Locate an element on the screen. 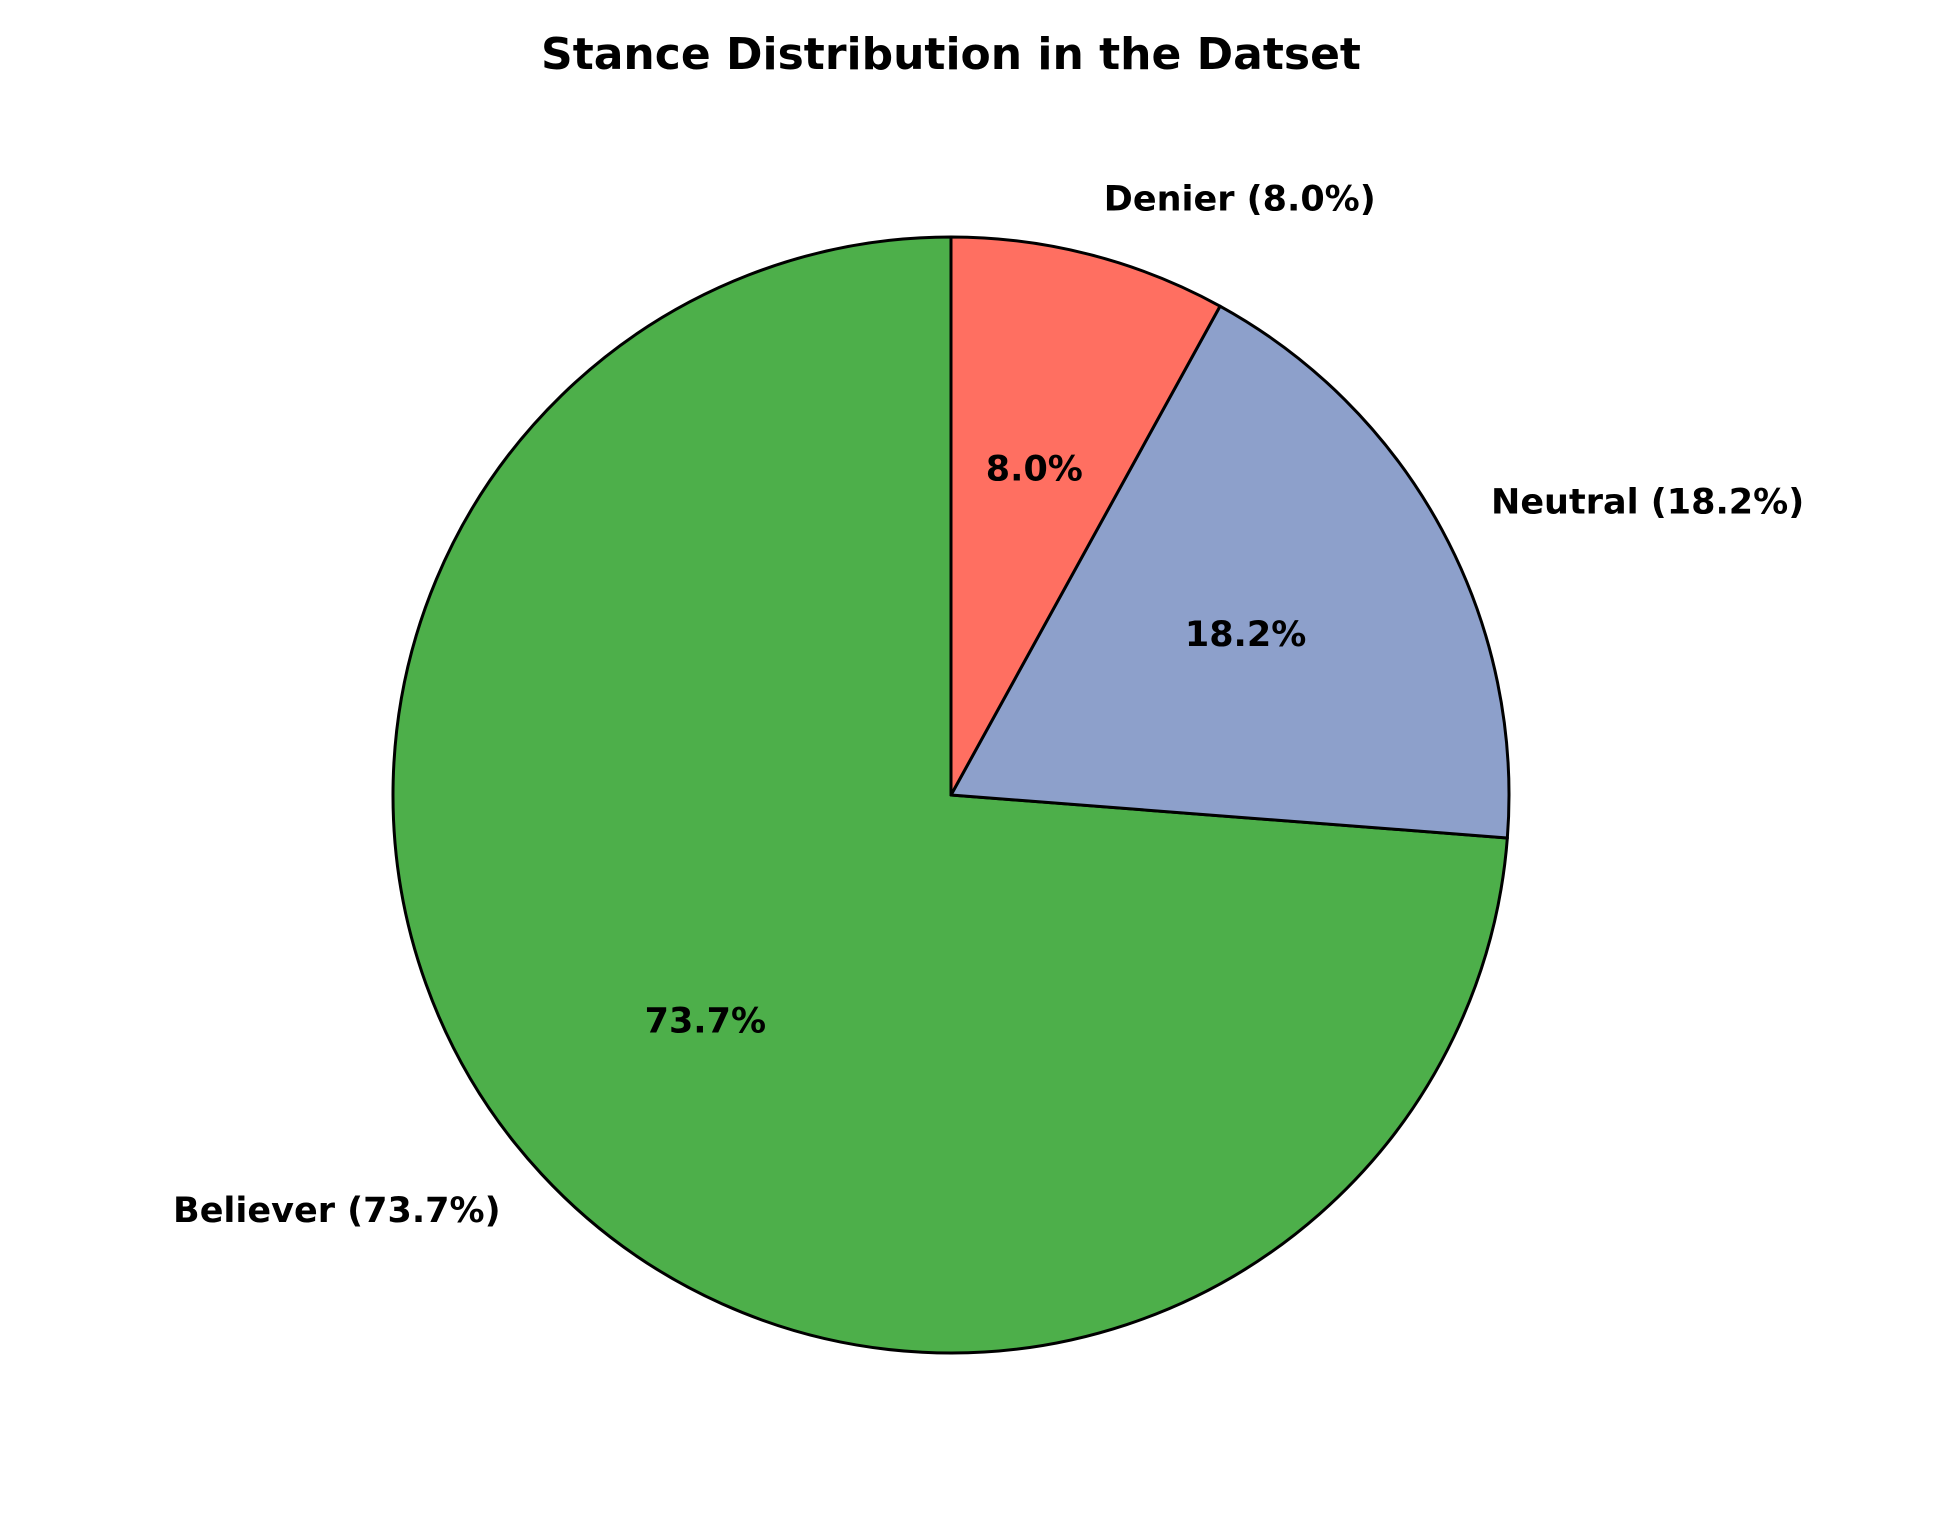  chart-title: Stance Distribution in the Datset is located at coordinates (951, 54).